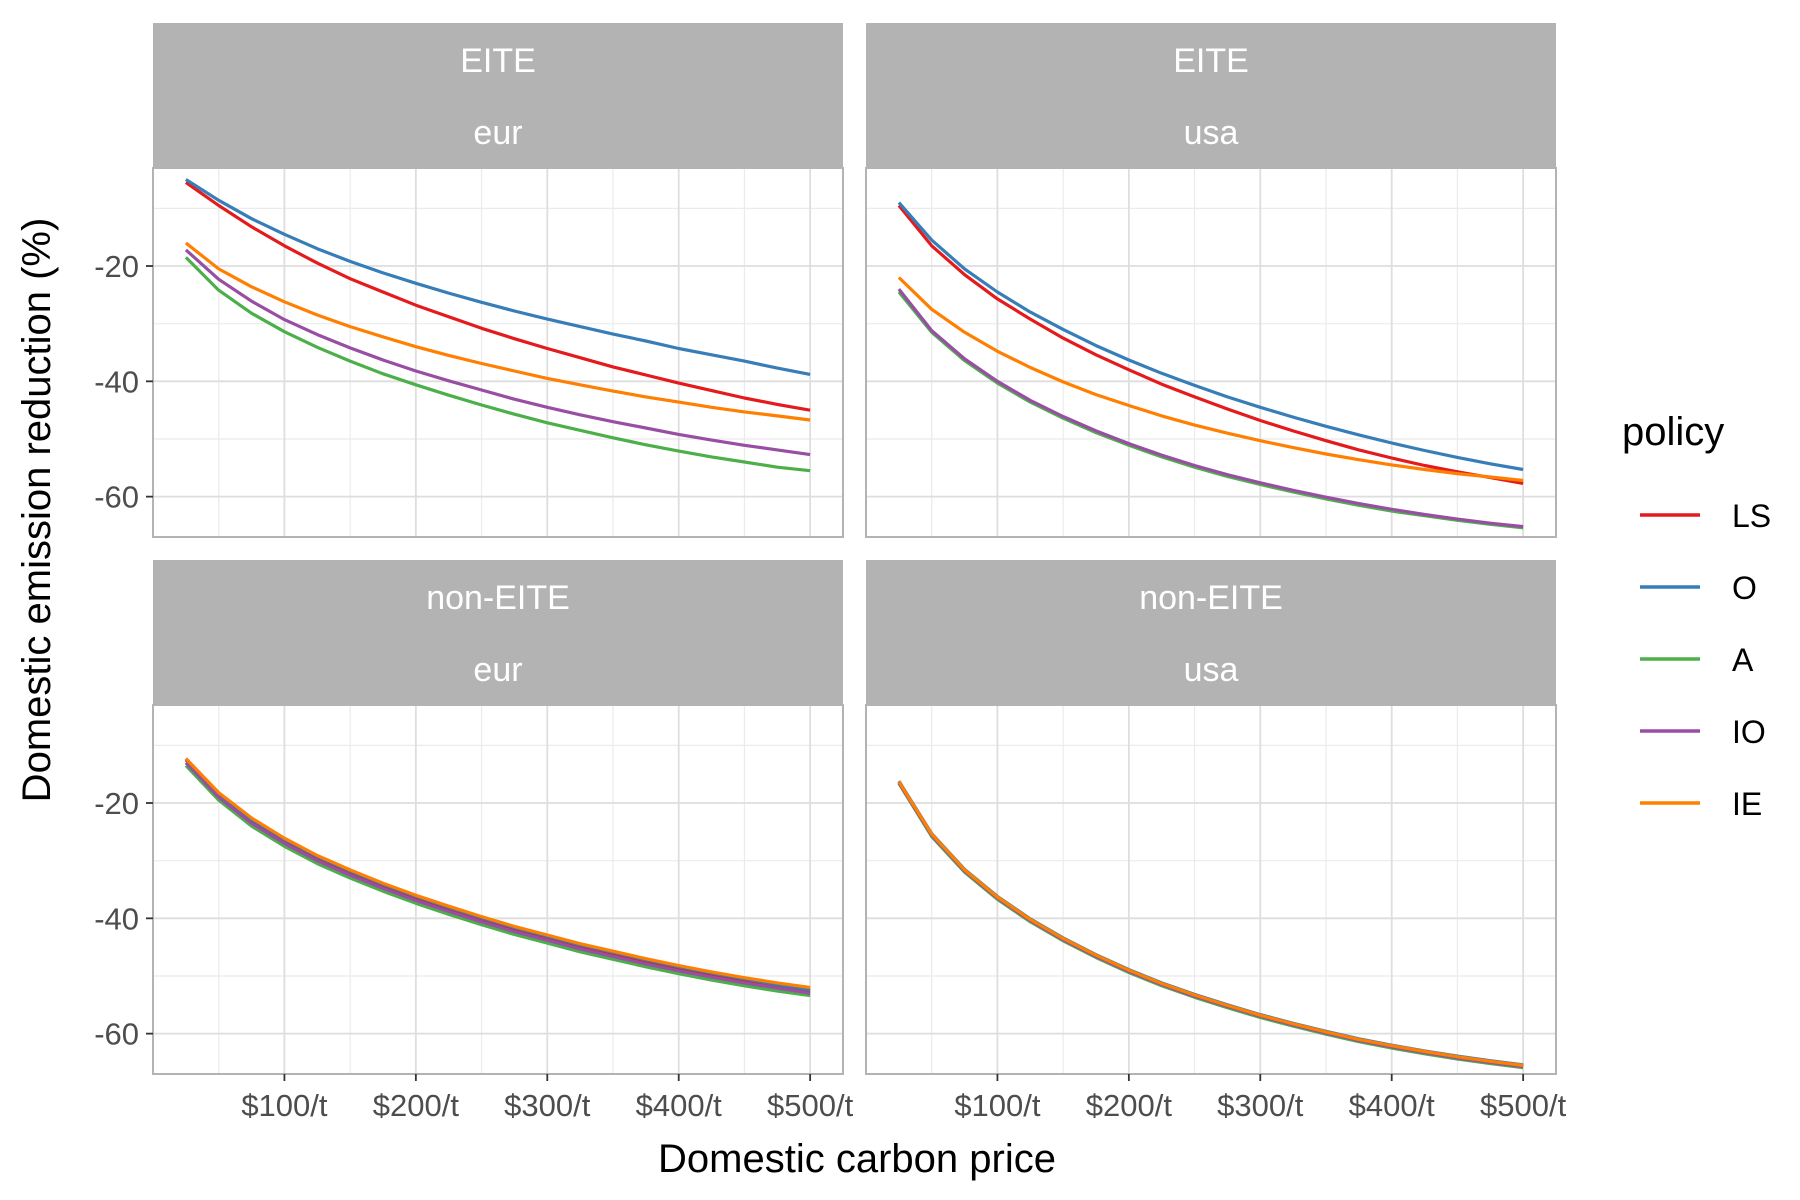 This screenshot has height=1200, width=1800. Describe the element at coordinates (1743, 660) in the screenshot. I see `legend-label: A` at that location.